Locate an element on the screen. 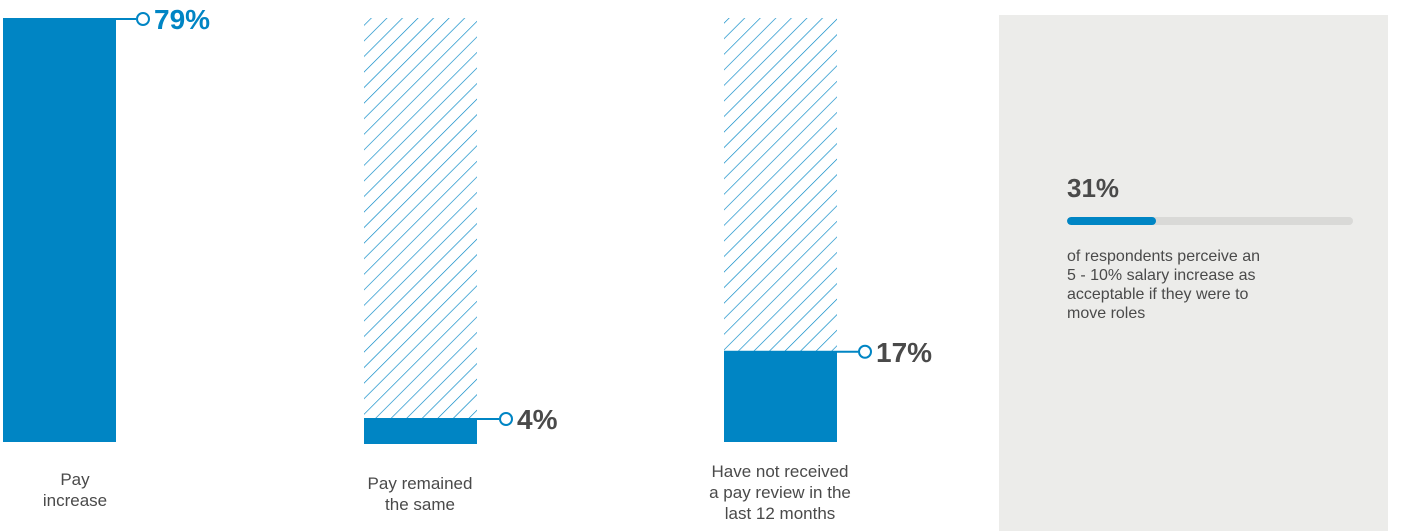 The image size is (1402, 531). category-label: Pay increase is located at coordinates (75, 490).